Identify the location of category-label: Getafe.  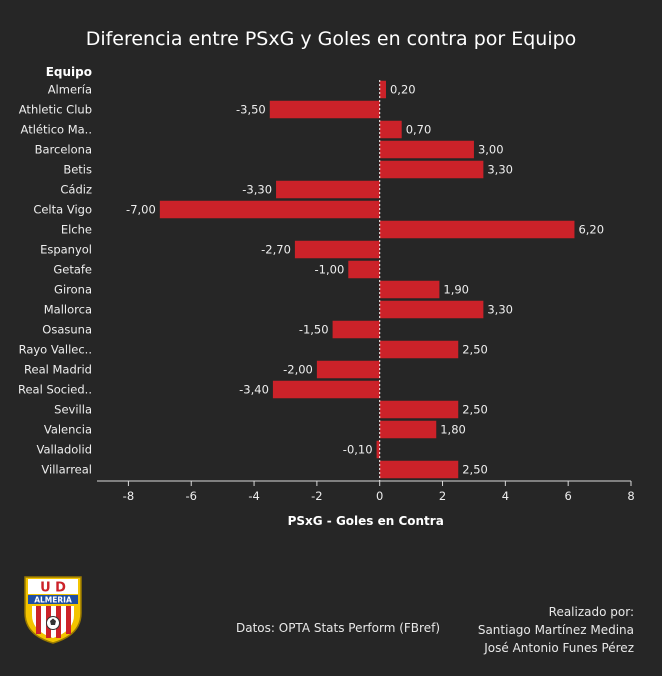
(72, 270).